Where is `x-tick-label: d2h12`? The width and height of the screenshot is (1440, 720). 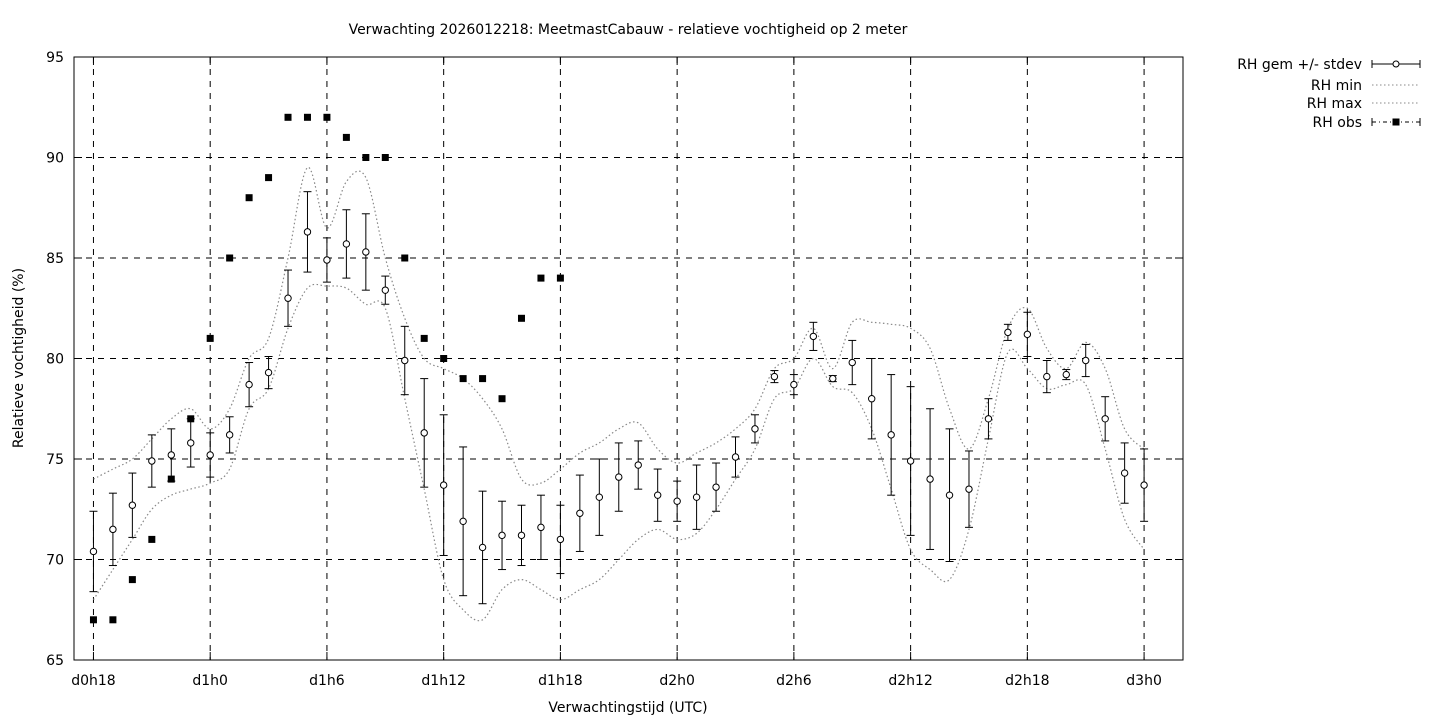 x-tick-label: d2h12 is located at coordinates (910, 681).